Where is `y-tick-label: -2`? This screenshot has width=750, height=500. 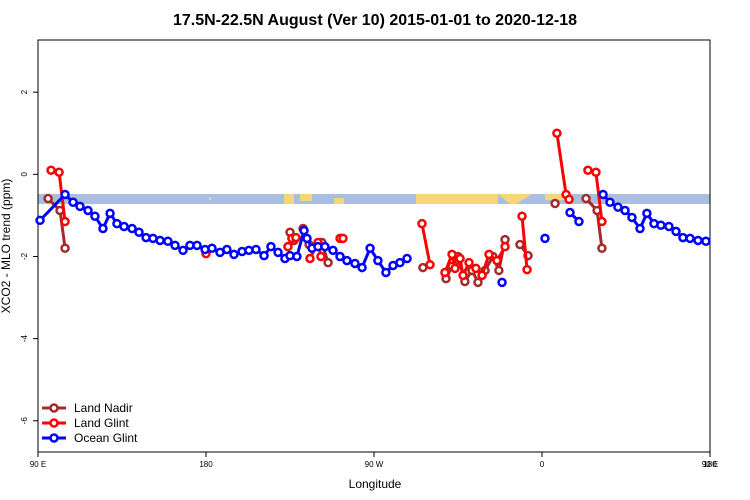 y-tick-label: -2 is located at coordinates (24, 256).